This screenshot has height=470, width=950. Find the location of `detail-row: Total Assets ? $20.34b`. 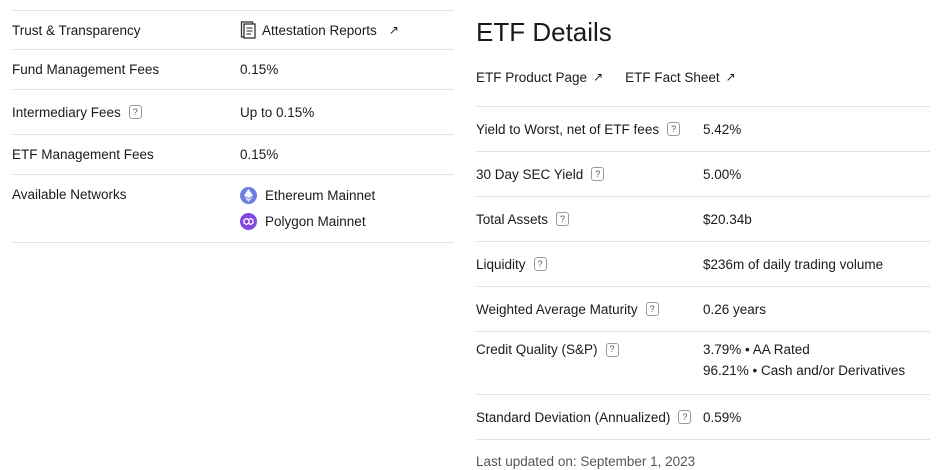

detail-row: Total Assets ? $20.34b is located at coordinates (703, 219).